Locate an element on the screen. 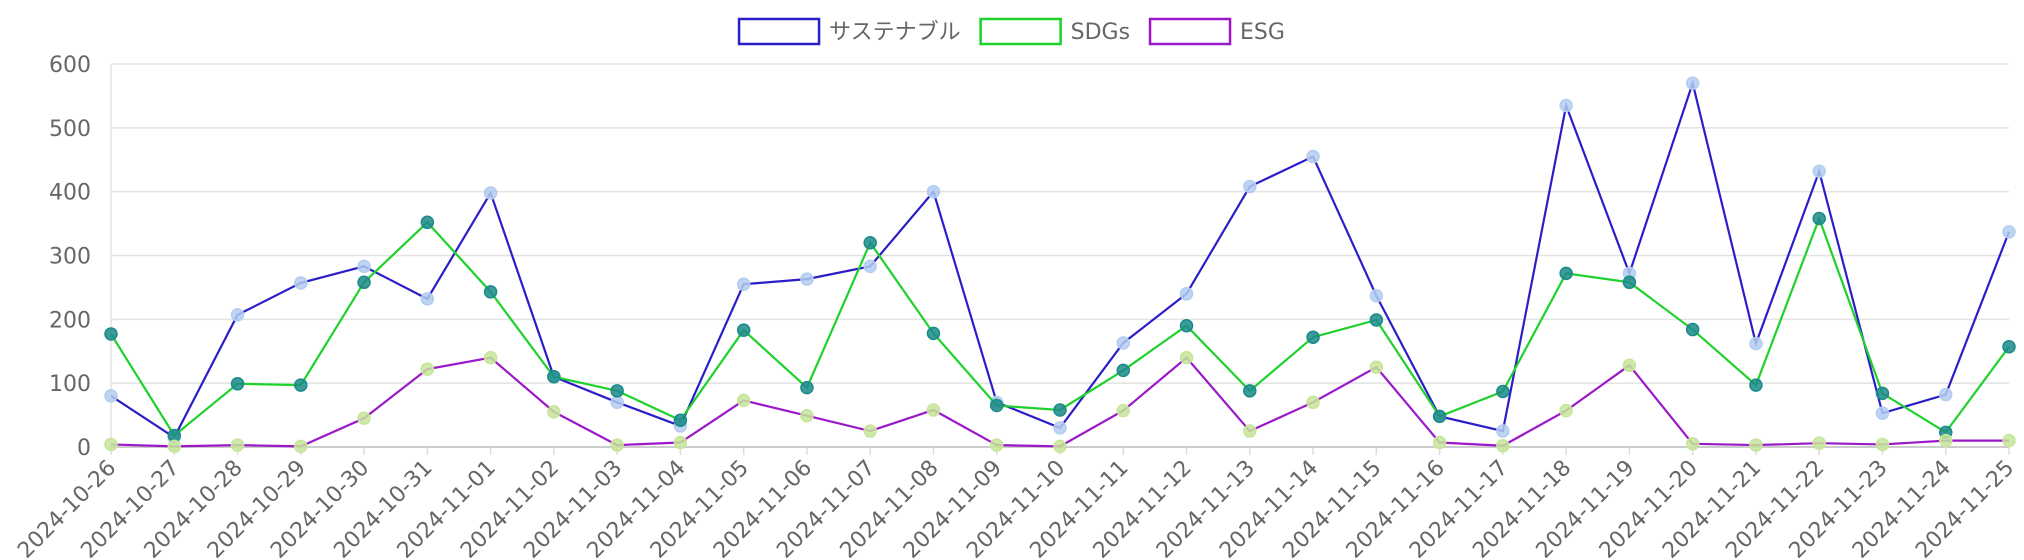  legend: サステナブル SDGs ESG is located at coordinates (1011, 31).